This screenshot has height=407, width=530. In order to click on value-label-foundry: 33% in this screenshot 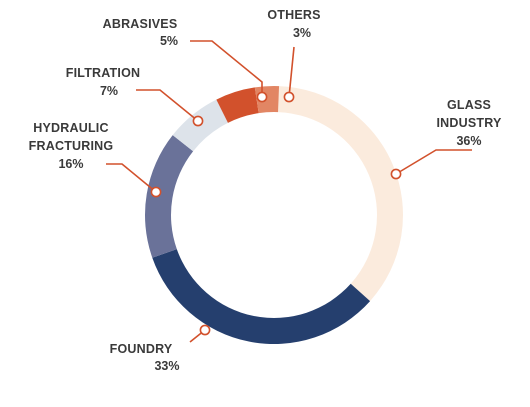, I will do `click(166, 366)`.